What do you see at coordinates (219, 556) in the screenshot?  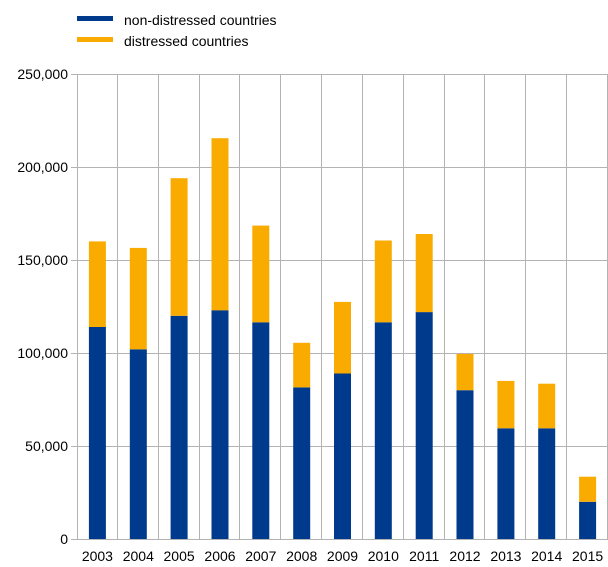 I see `x-tick-label-2006: 2006` at bounding box center [219, 556].